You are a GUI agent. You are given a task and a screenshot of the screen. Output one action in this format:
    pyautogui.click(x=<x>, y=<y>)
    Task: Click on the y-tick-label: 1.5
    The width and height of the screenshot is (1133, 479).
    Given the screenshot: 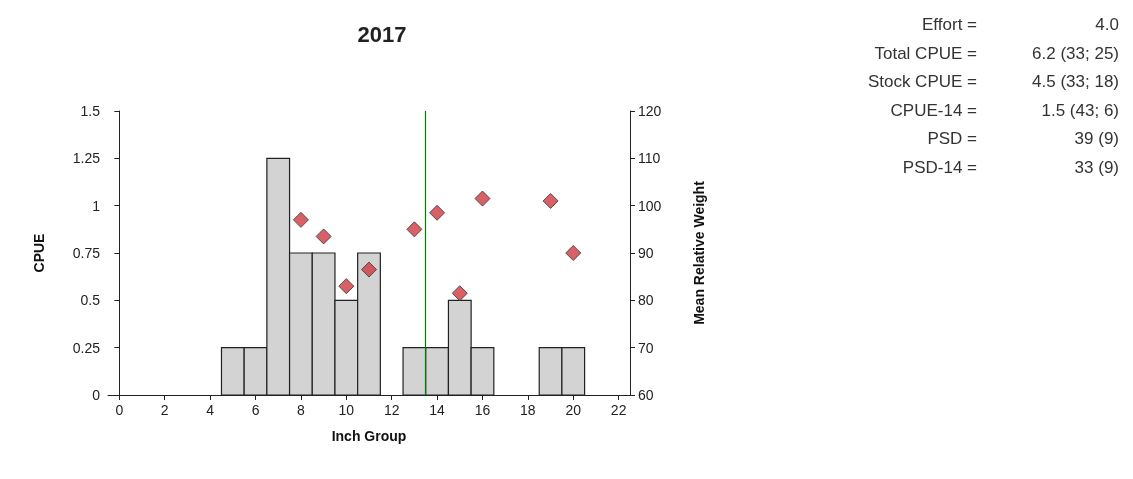 What is the action you would take?
    pyautogui.click(x=90, y=111)
    